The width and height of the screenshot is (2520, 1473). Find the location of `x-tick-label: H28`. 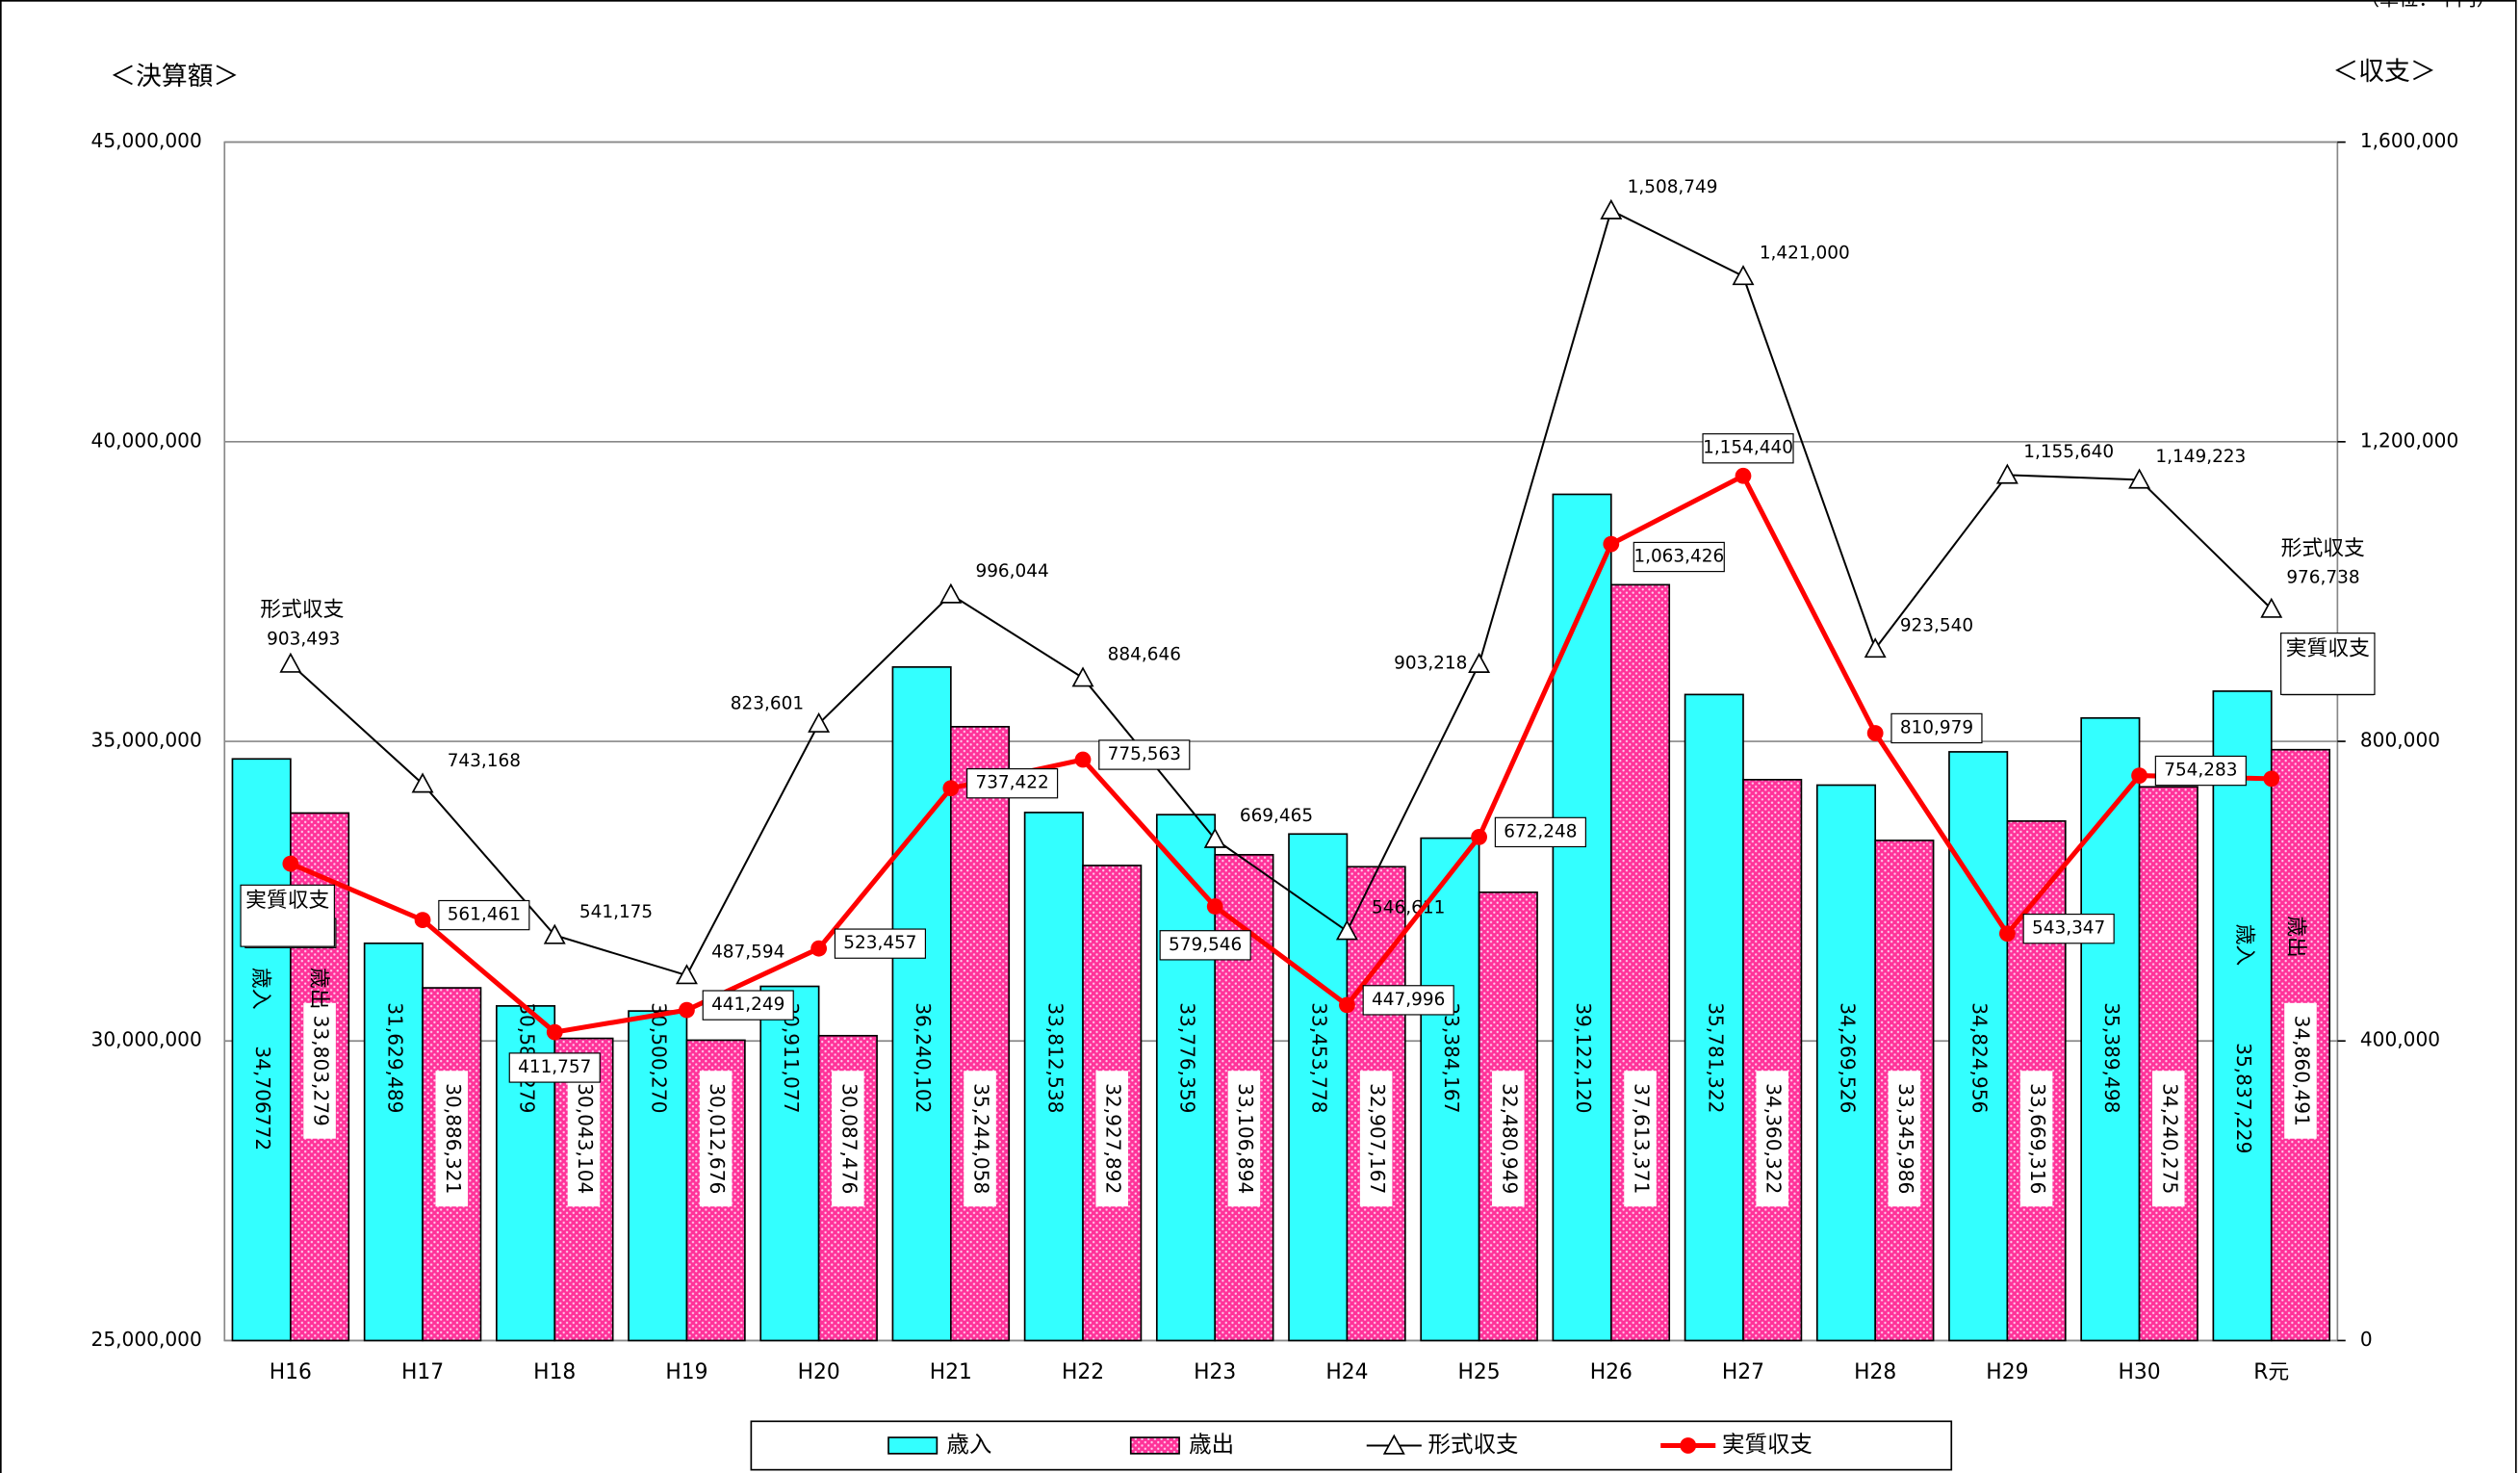

x-tick-label: H28 is located at coordinates (1875, 1372).